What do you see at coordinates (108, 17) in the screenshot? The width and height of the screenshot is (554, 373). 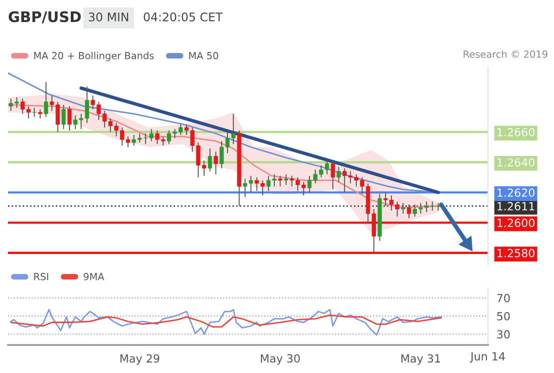 I see `chart-subtitle: 30 MIN` at bounding box center [108, 17].